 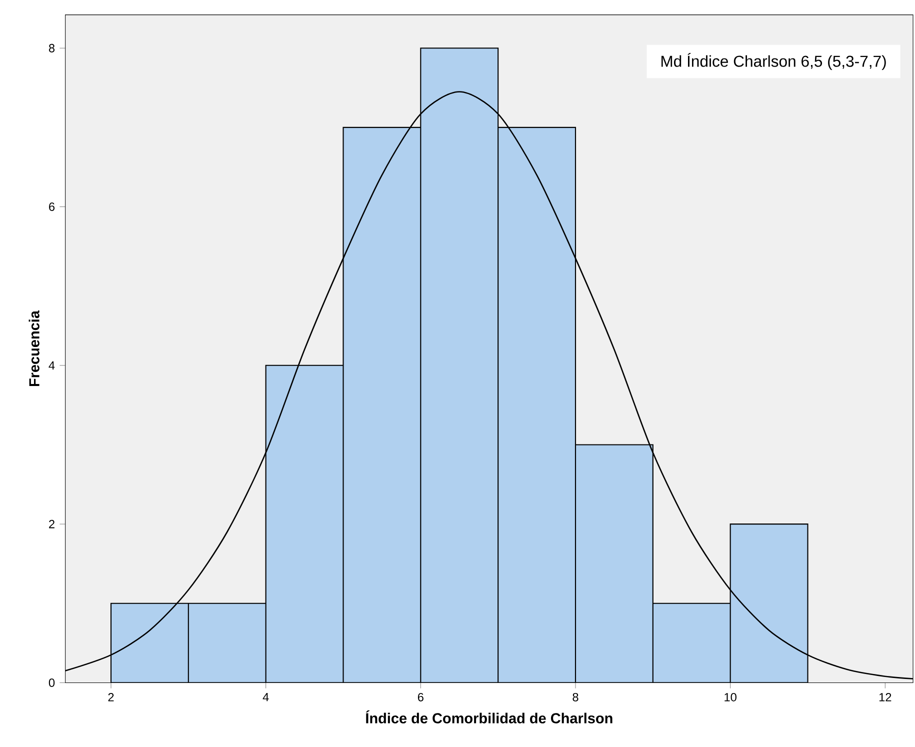 What do you see at coordinates (773, 61) in the screenshot?
I see `annotation: Md Índice Charlson 6,5 (5,3-7,7)` at bounding box center [773, 61].